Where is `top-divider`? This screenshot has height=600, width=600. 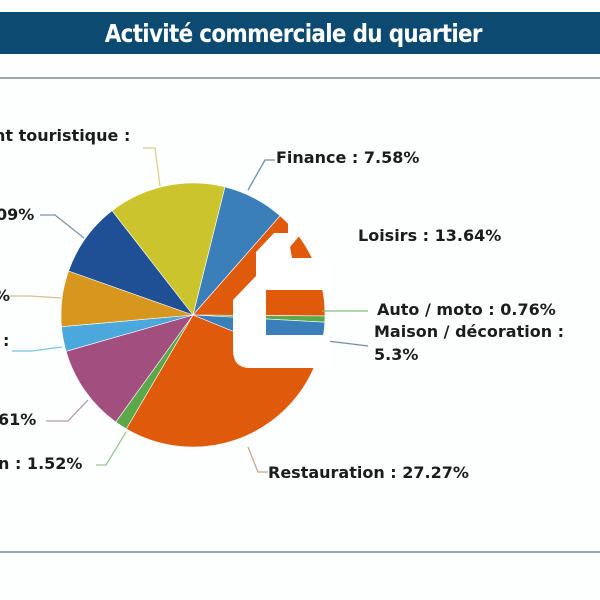
top-divider is located at coordinates (300, 78).